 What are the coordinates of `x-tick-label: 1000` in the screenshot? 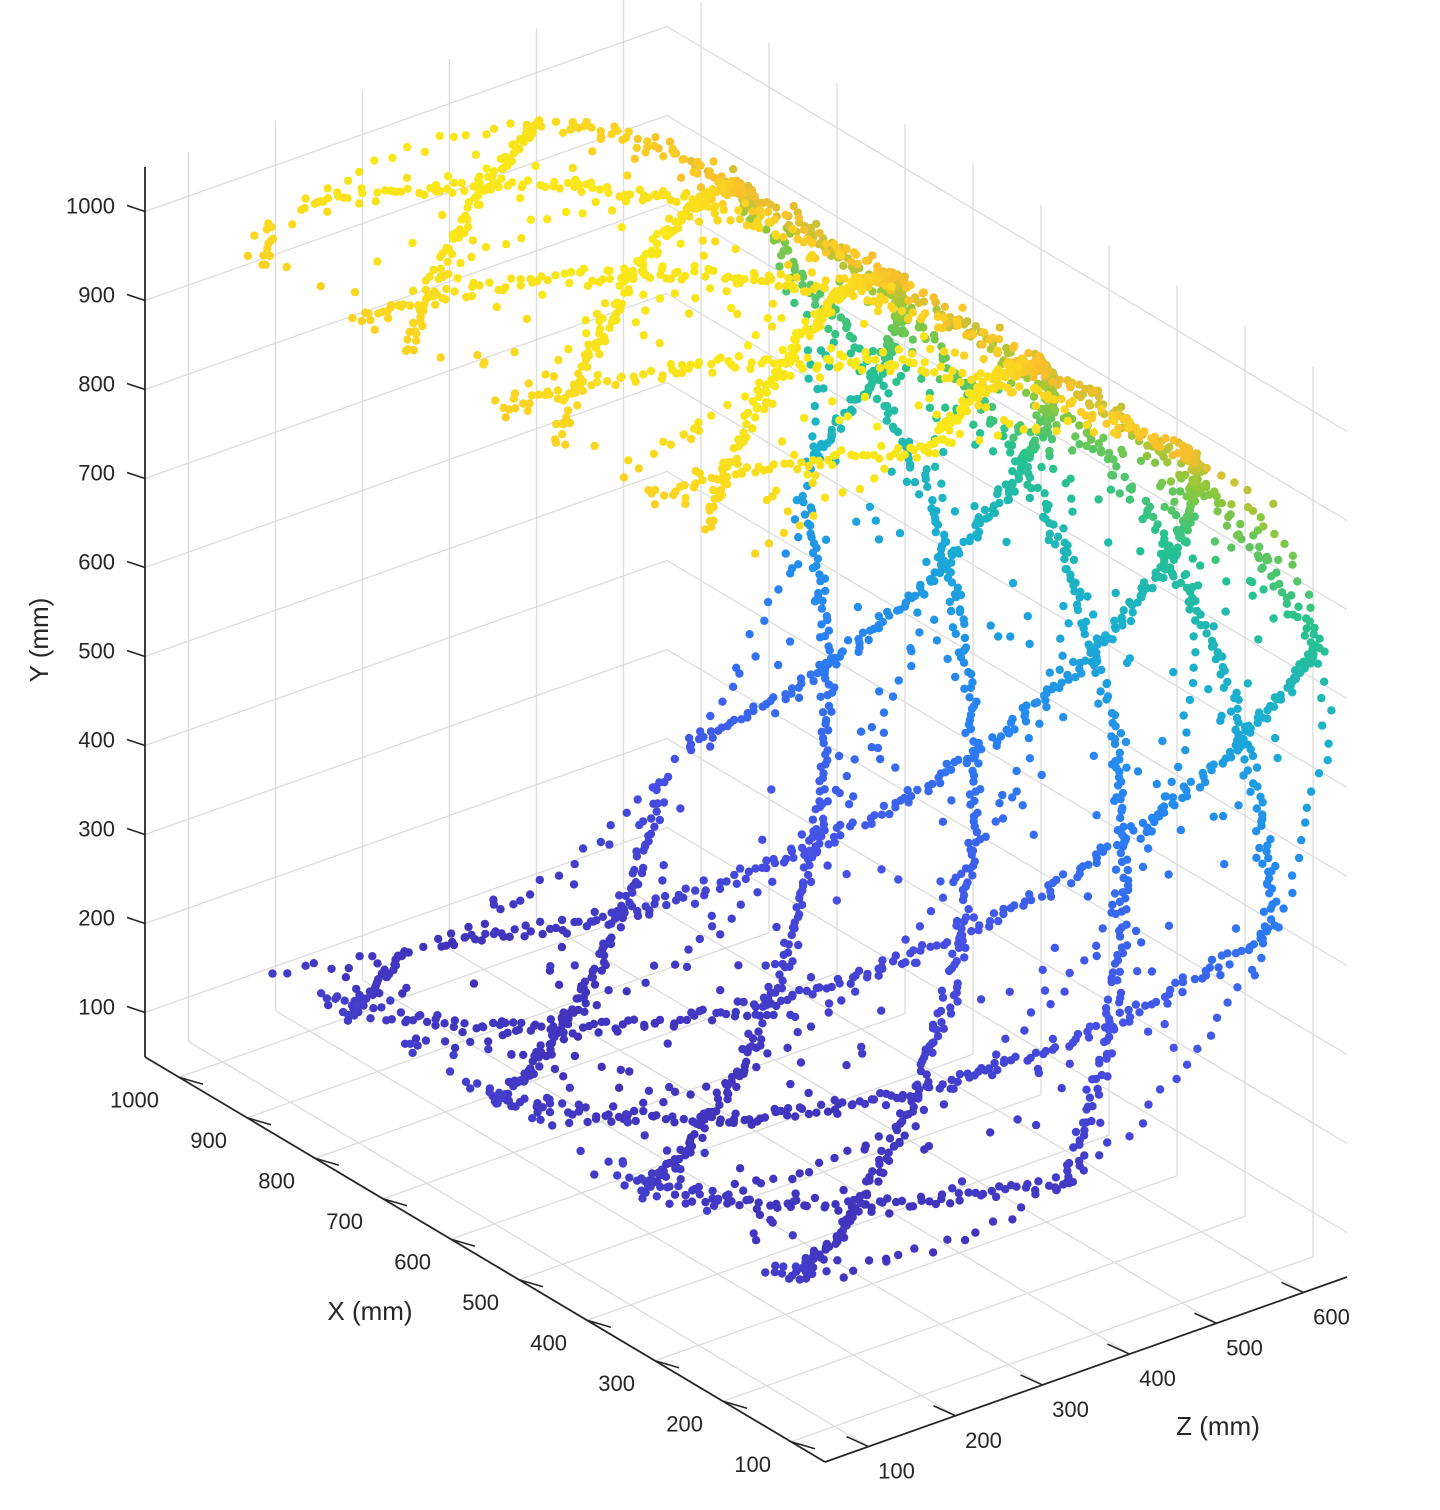 It's located at (134, 1099).